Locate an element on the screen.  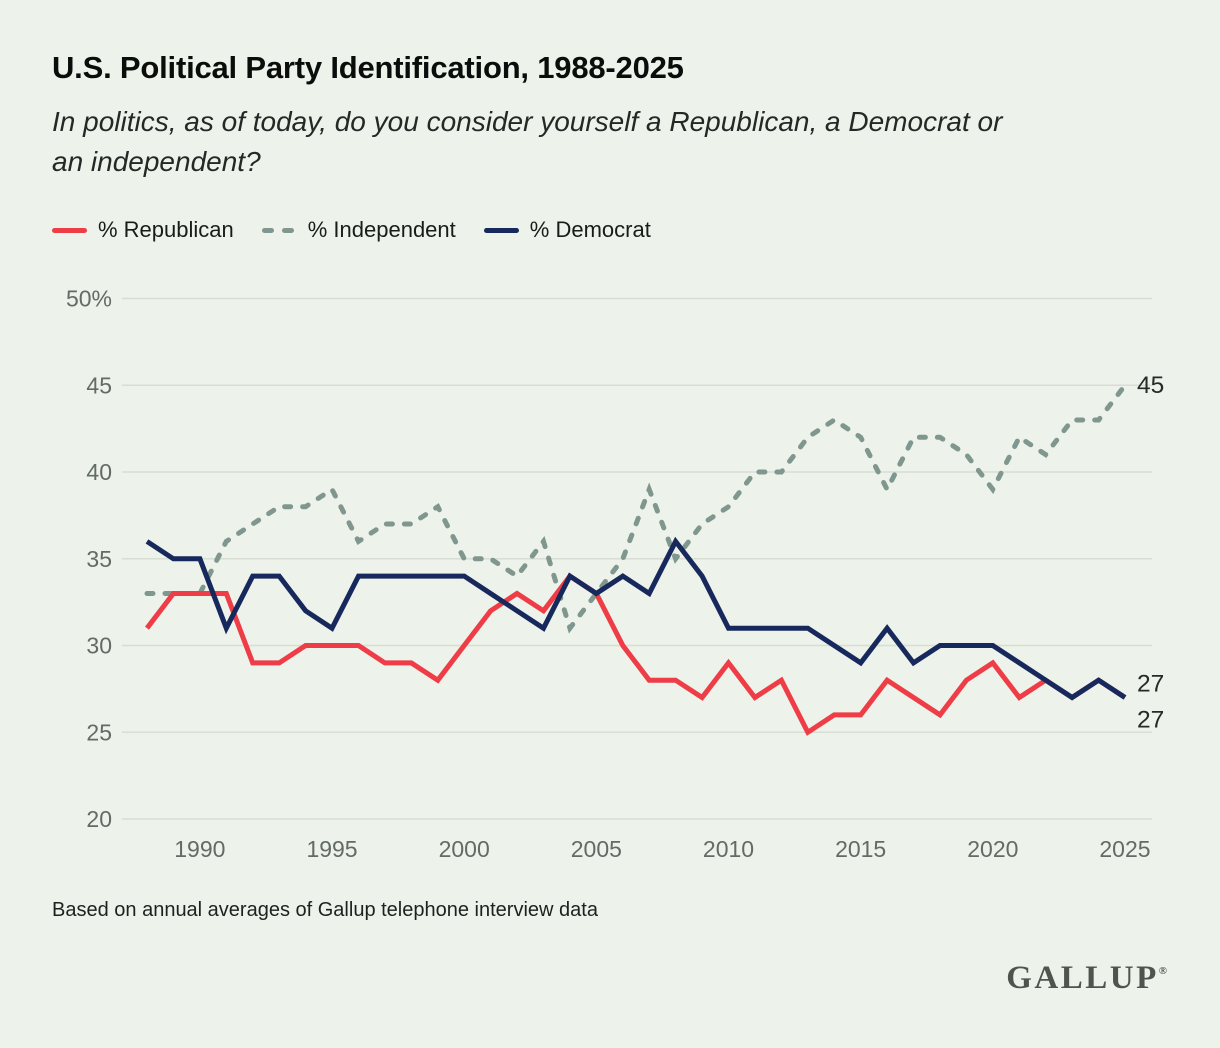
legend-label: % Independent is located at coordinates (381, 229).